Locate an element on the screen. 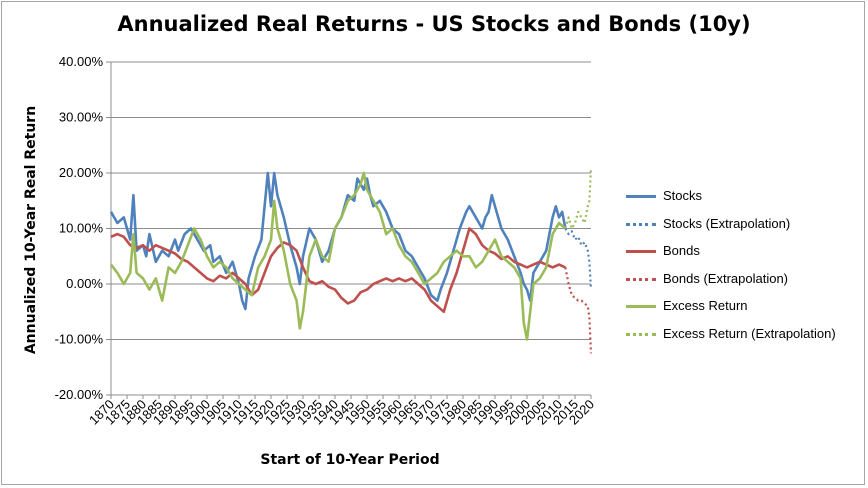  legend-label: Bonds is located at coordinates (681, 250).